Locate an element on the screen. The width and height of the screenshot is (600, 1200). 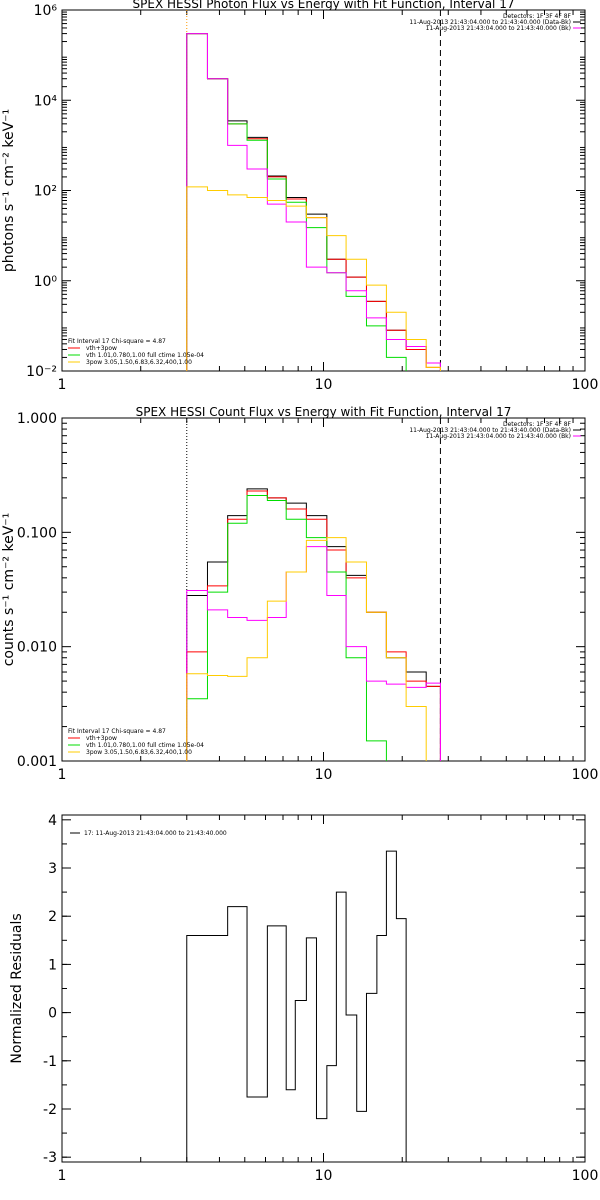
y-tick-label: -2 is located at coordinates (50, 1110).